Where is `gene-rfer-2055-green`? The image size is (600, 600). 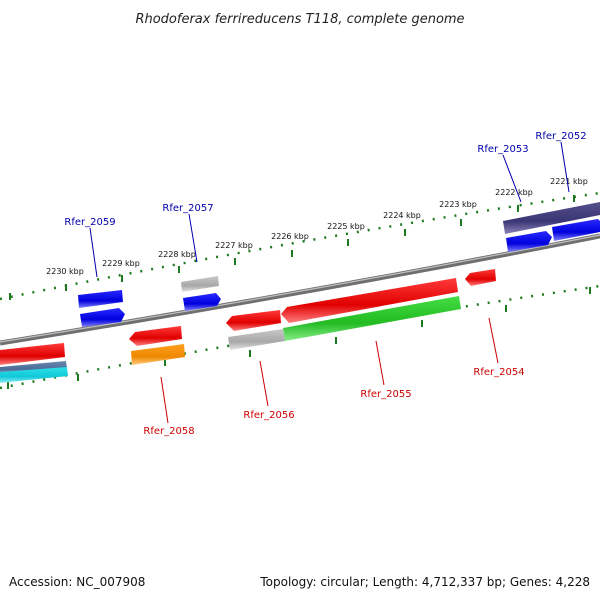 gene-rfer-2055-green is located at coordinates (372, 318).